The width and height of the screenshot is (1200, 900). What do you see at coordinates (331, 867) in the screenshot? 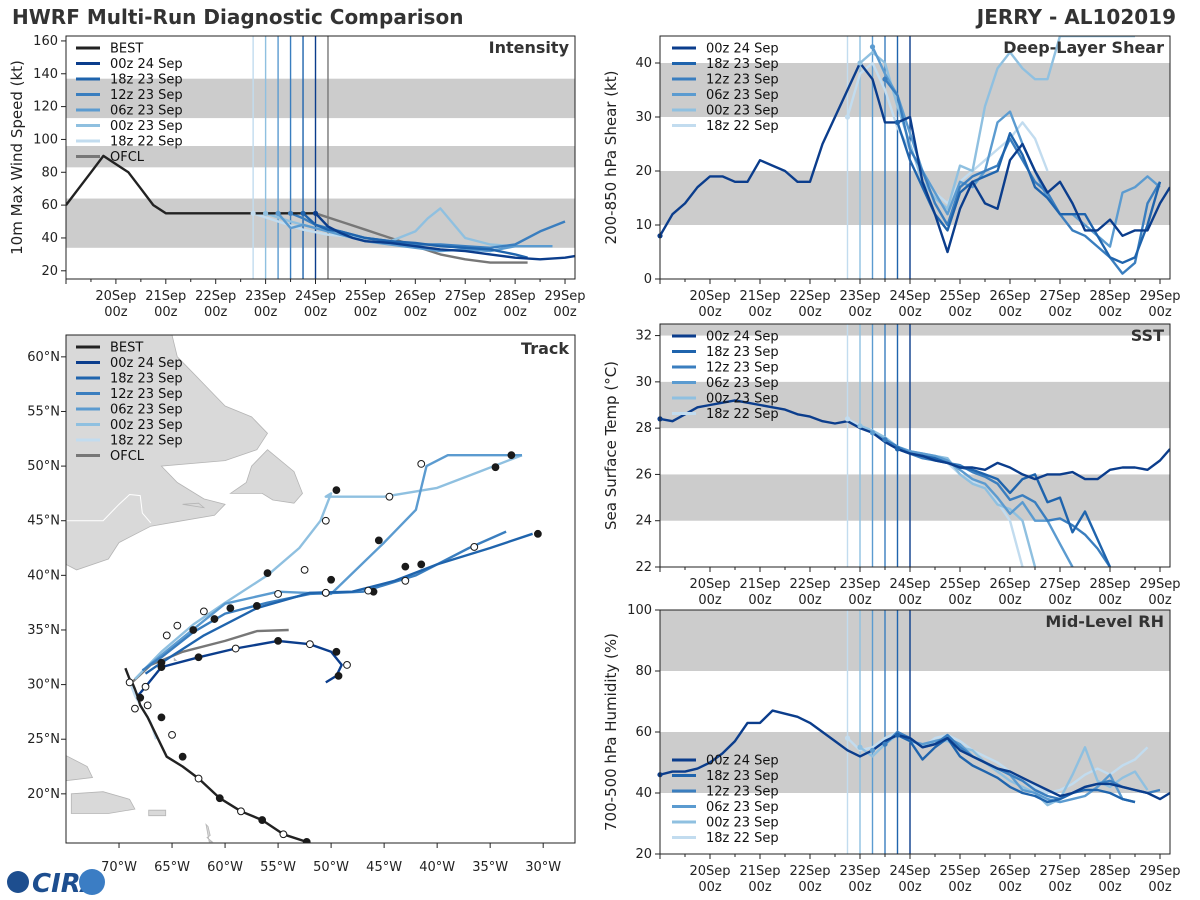
I see `track-lon-label: 50°W` at bounding box center [331, 867].